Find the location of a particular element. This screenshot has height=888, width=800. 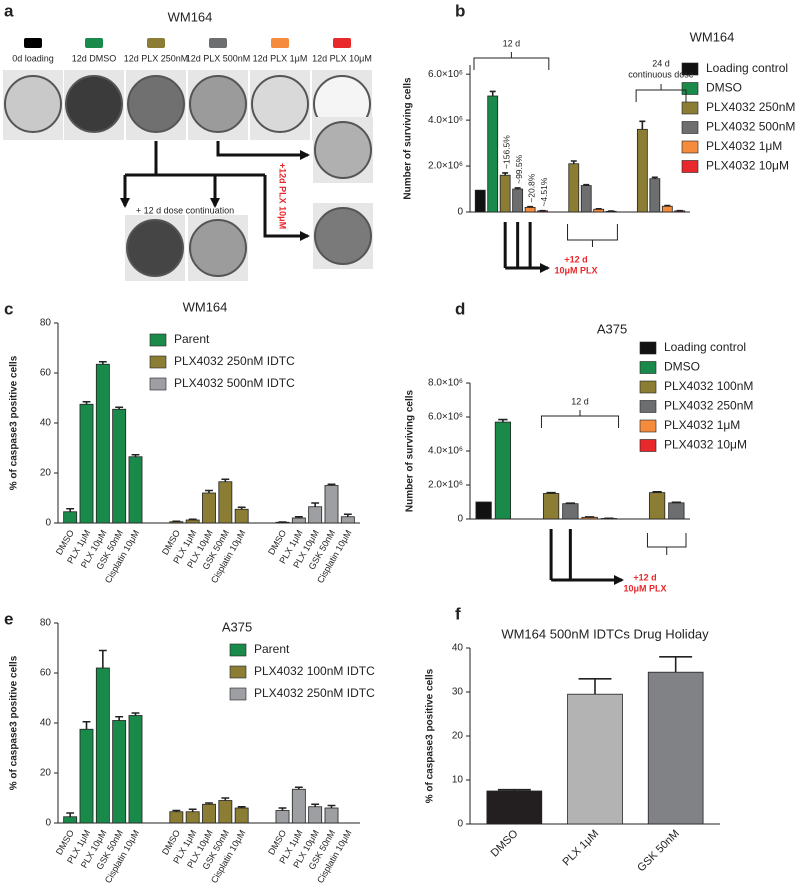

well-label: 12d PLX 250nM is located at coordinates (156, 58).